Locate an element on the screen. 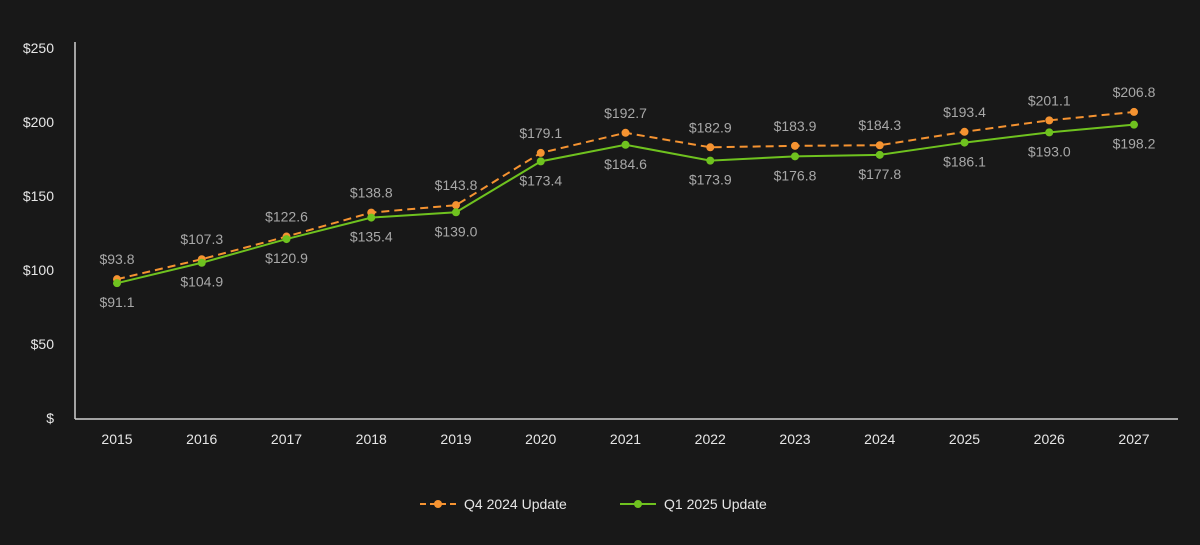  x-tick-label: 2020 is located at coordinates (540, 439).